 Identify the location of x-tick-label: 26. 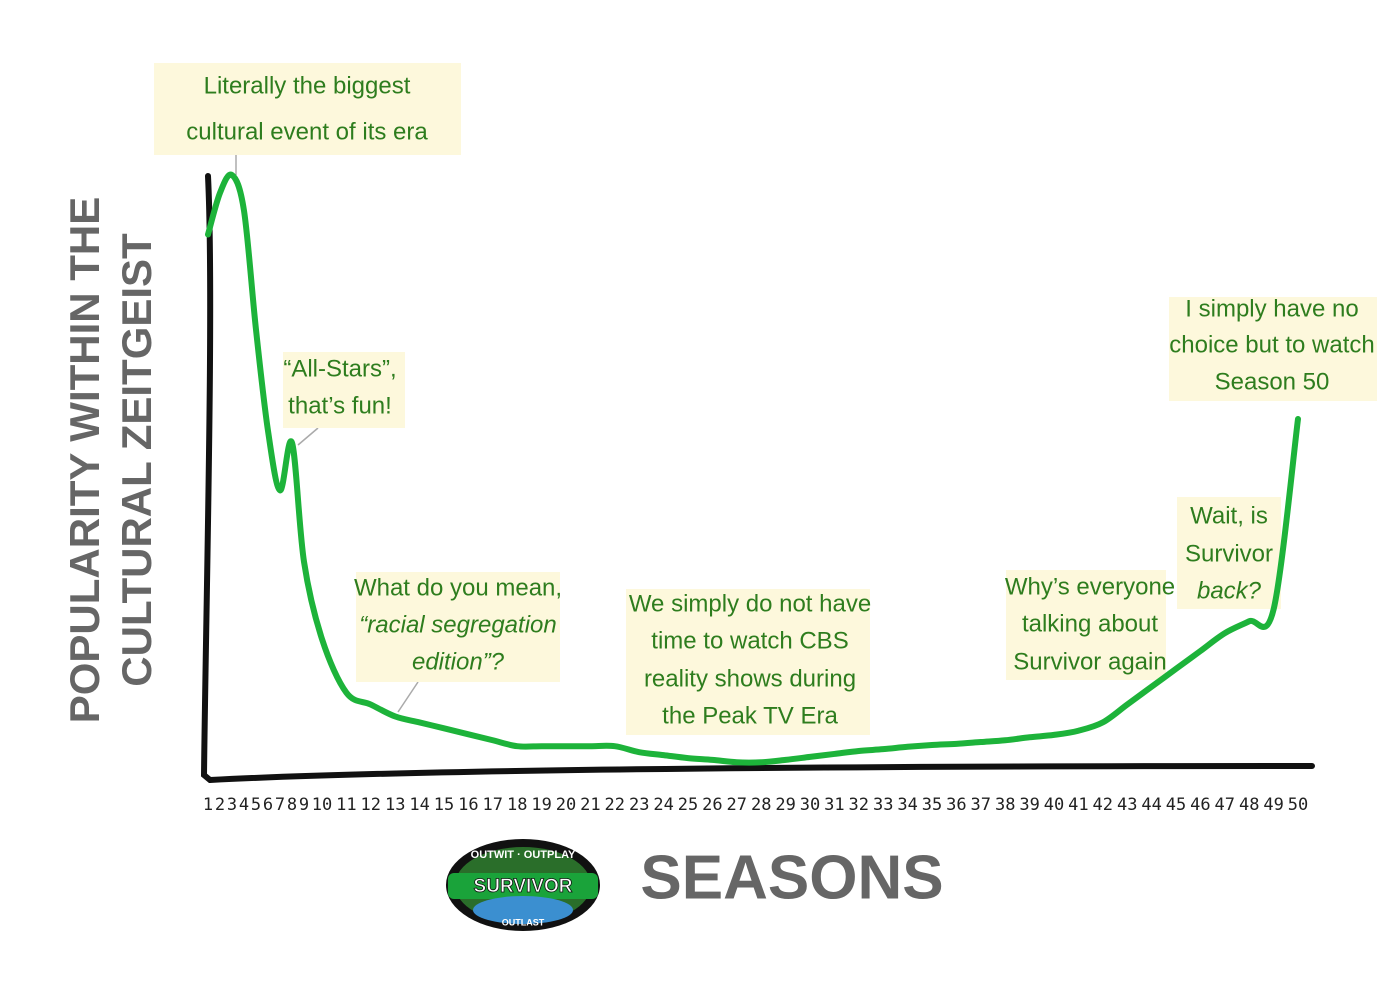
(712, 805).